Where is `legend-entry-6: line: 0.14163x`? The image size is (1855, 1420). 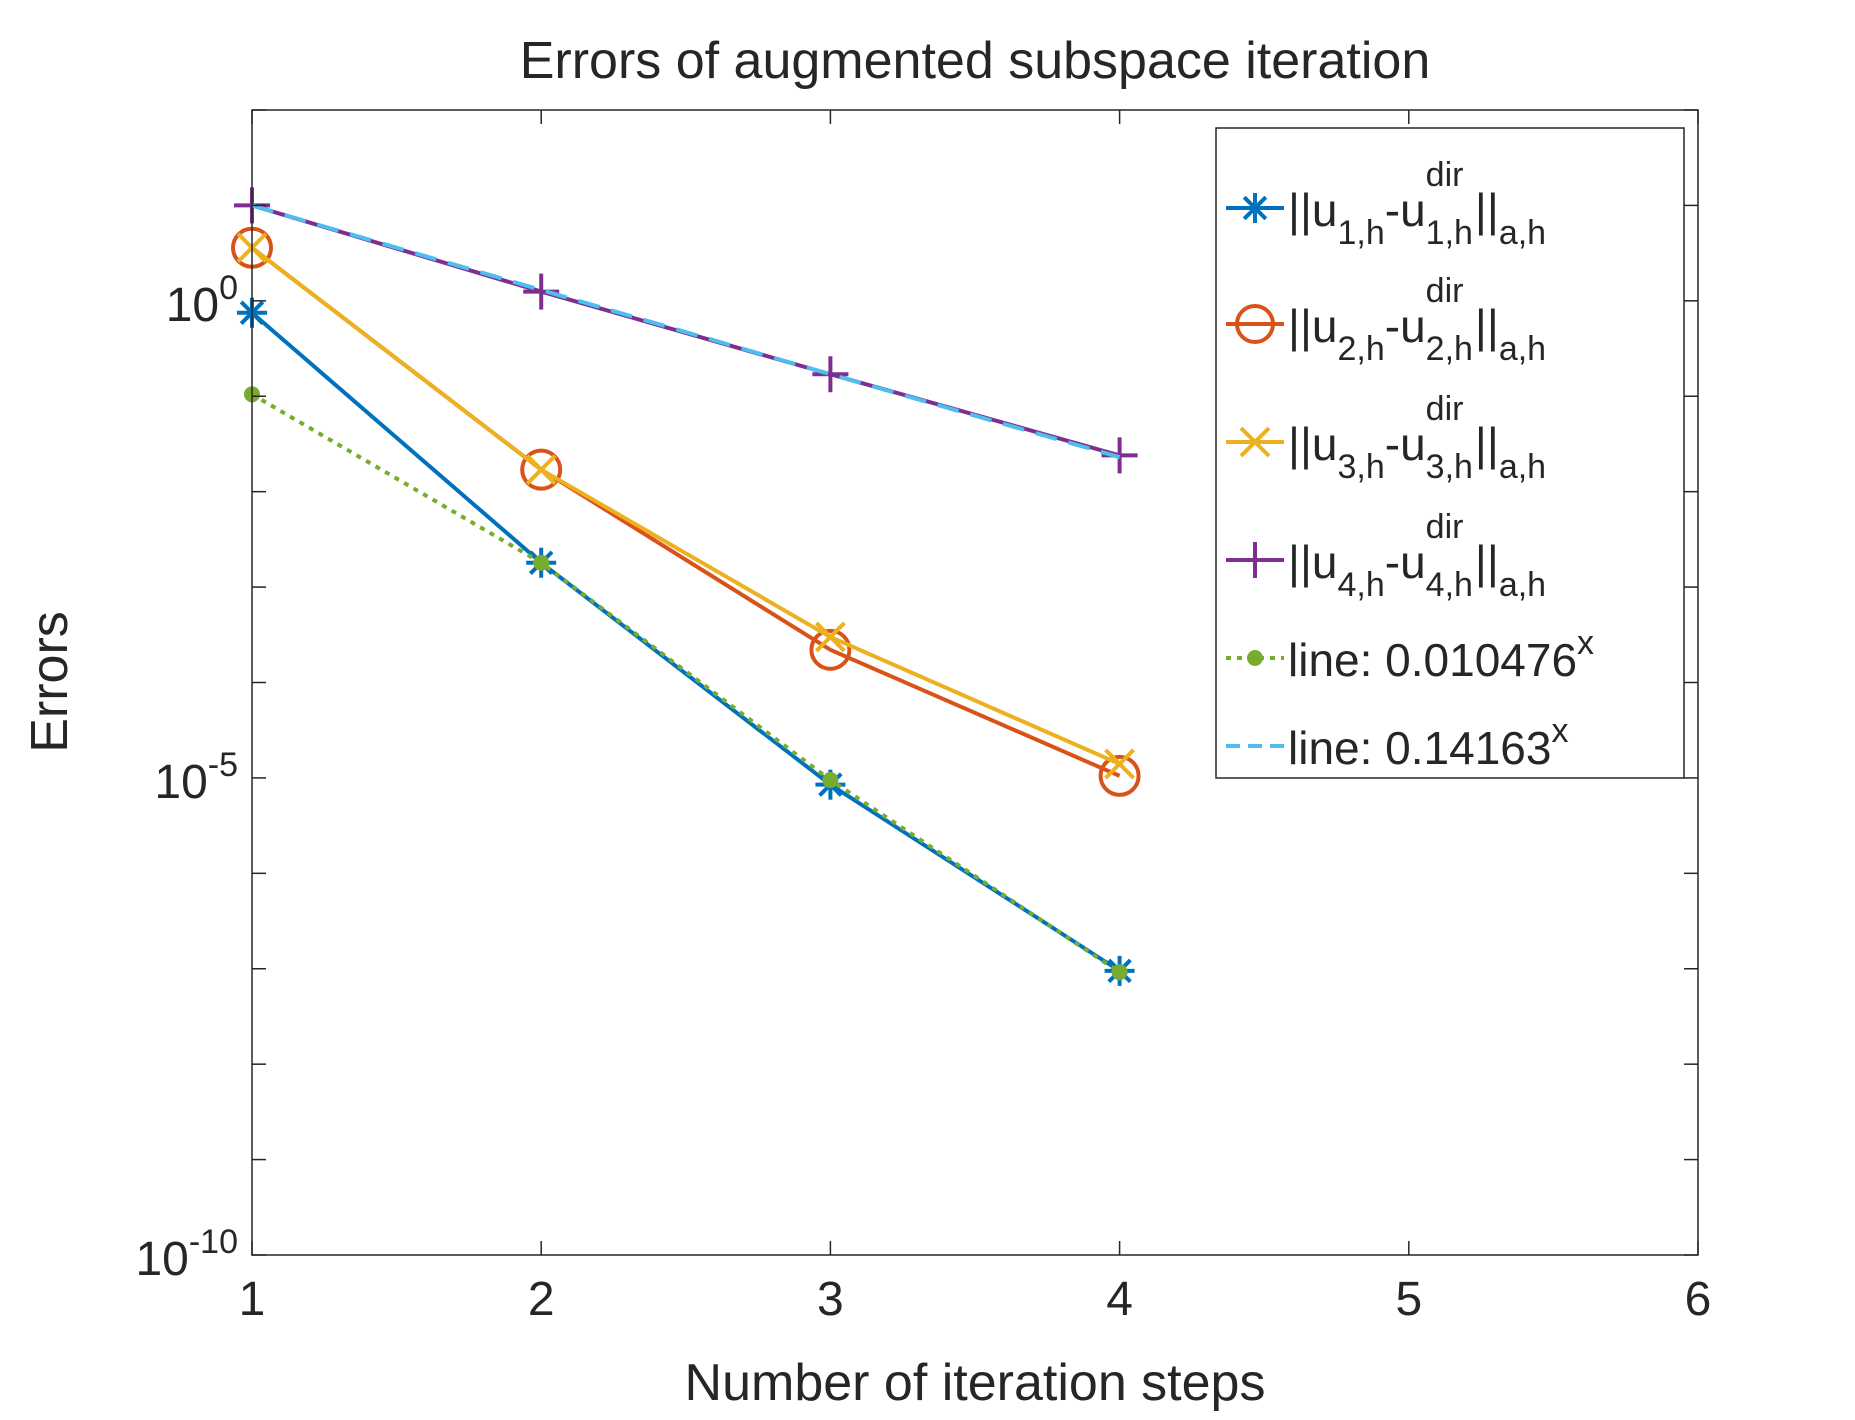
legend-entry-6: line: 0.14163x is located at coordinates (1397, 743).